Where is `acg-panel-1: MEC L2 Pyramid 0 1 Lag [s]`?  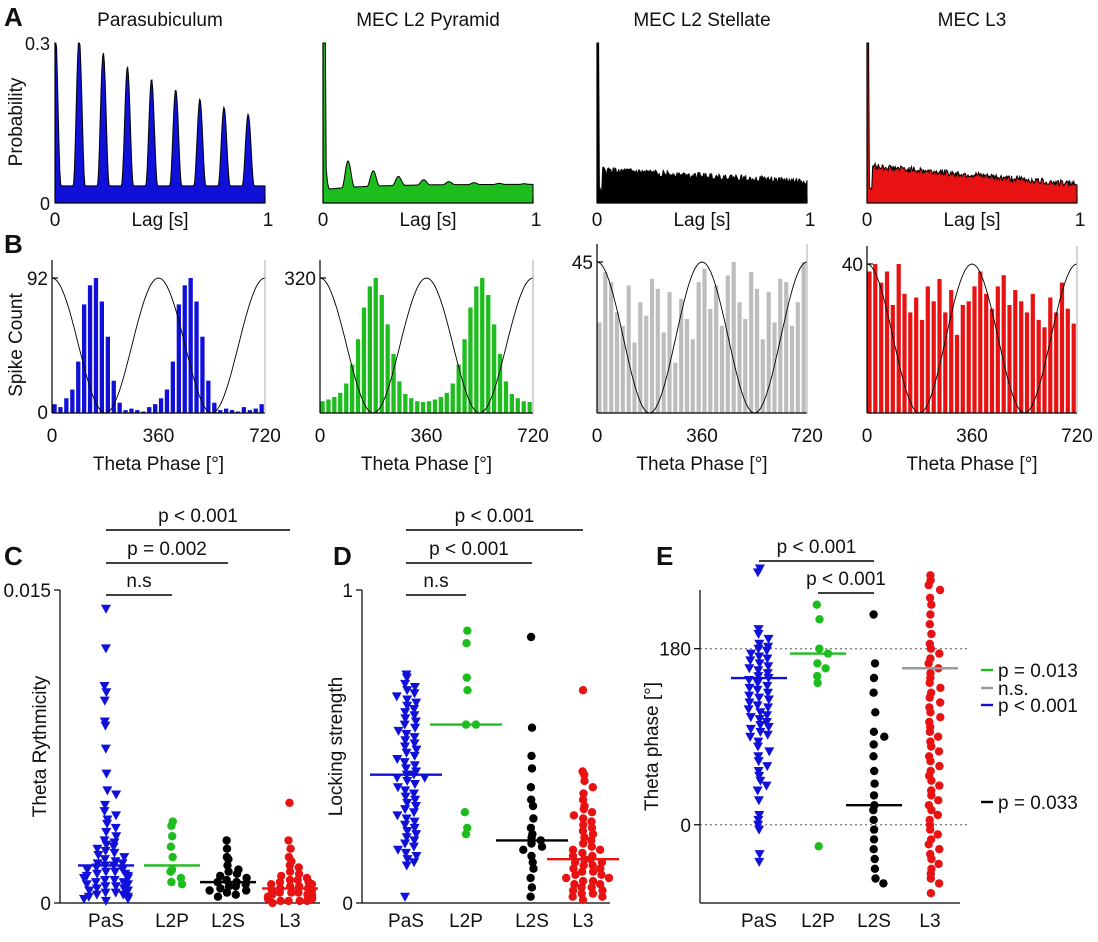 acg-panel-1: MEC L2 Pyramid 0 1 Lag [s] is located at coordinates (430, 120).